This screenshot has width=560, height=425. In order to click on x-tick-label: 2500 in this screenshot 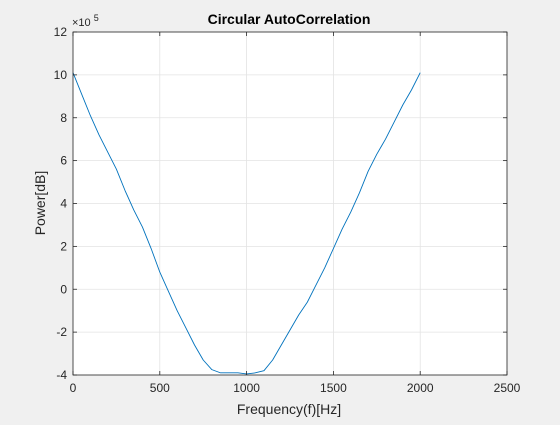, I will do `click(507, 388)`.